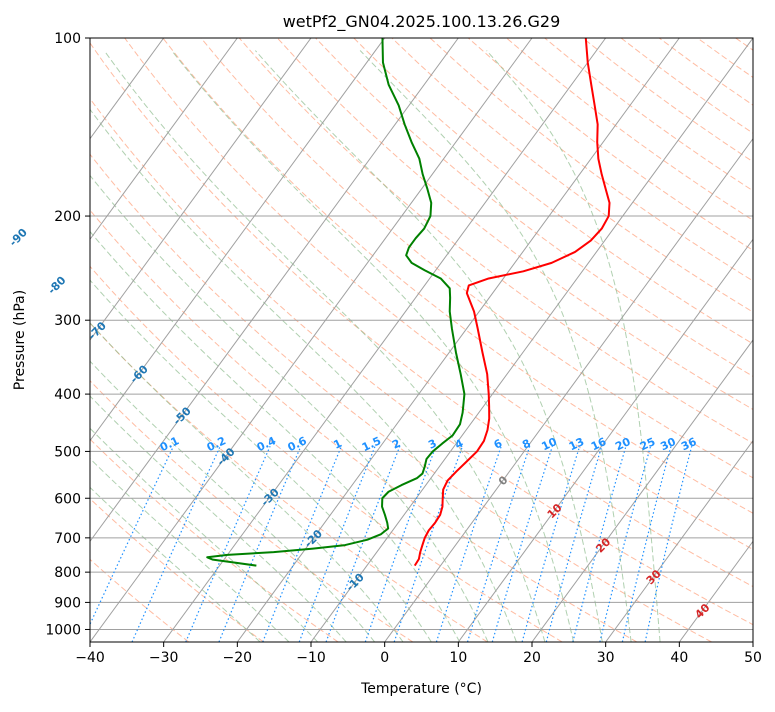  Describe the element at coordinates (422, 22) in the screenshot. I see `chart-title: wetPf2_GN04.2025.100.13.26.G29` at that location.